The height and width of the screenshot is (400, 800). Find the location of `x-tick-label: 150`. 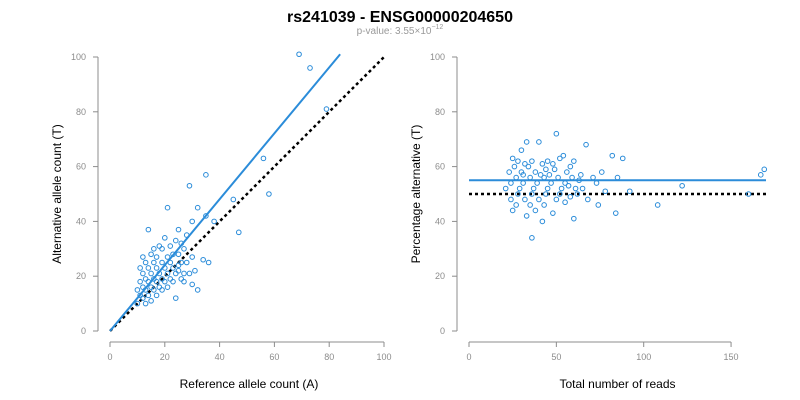

x-tick-label: 150 is located at coordinates (731, 357).